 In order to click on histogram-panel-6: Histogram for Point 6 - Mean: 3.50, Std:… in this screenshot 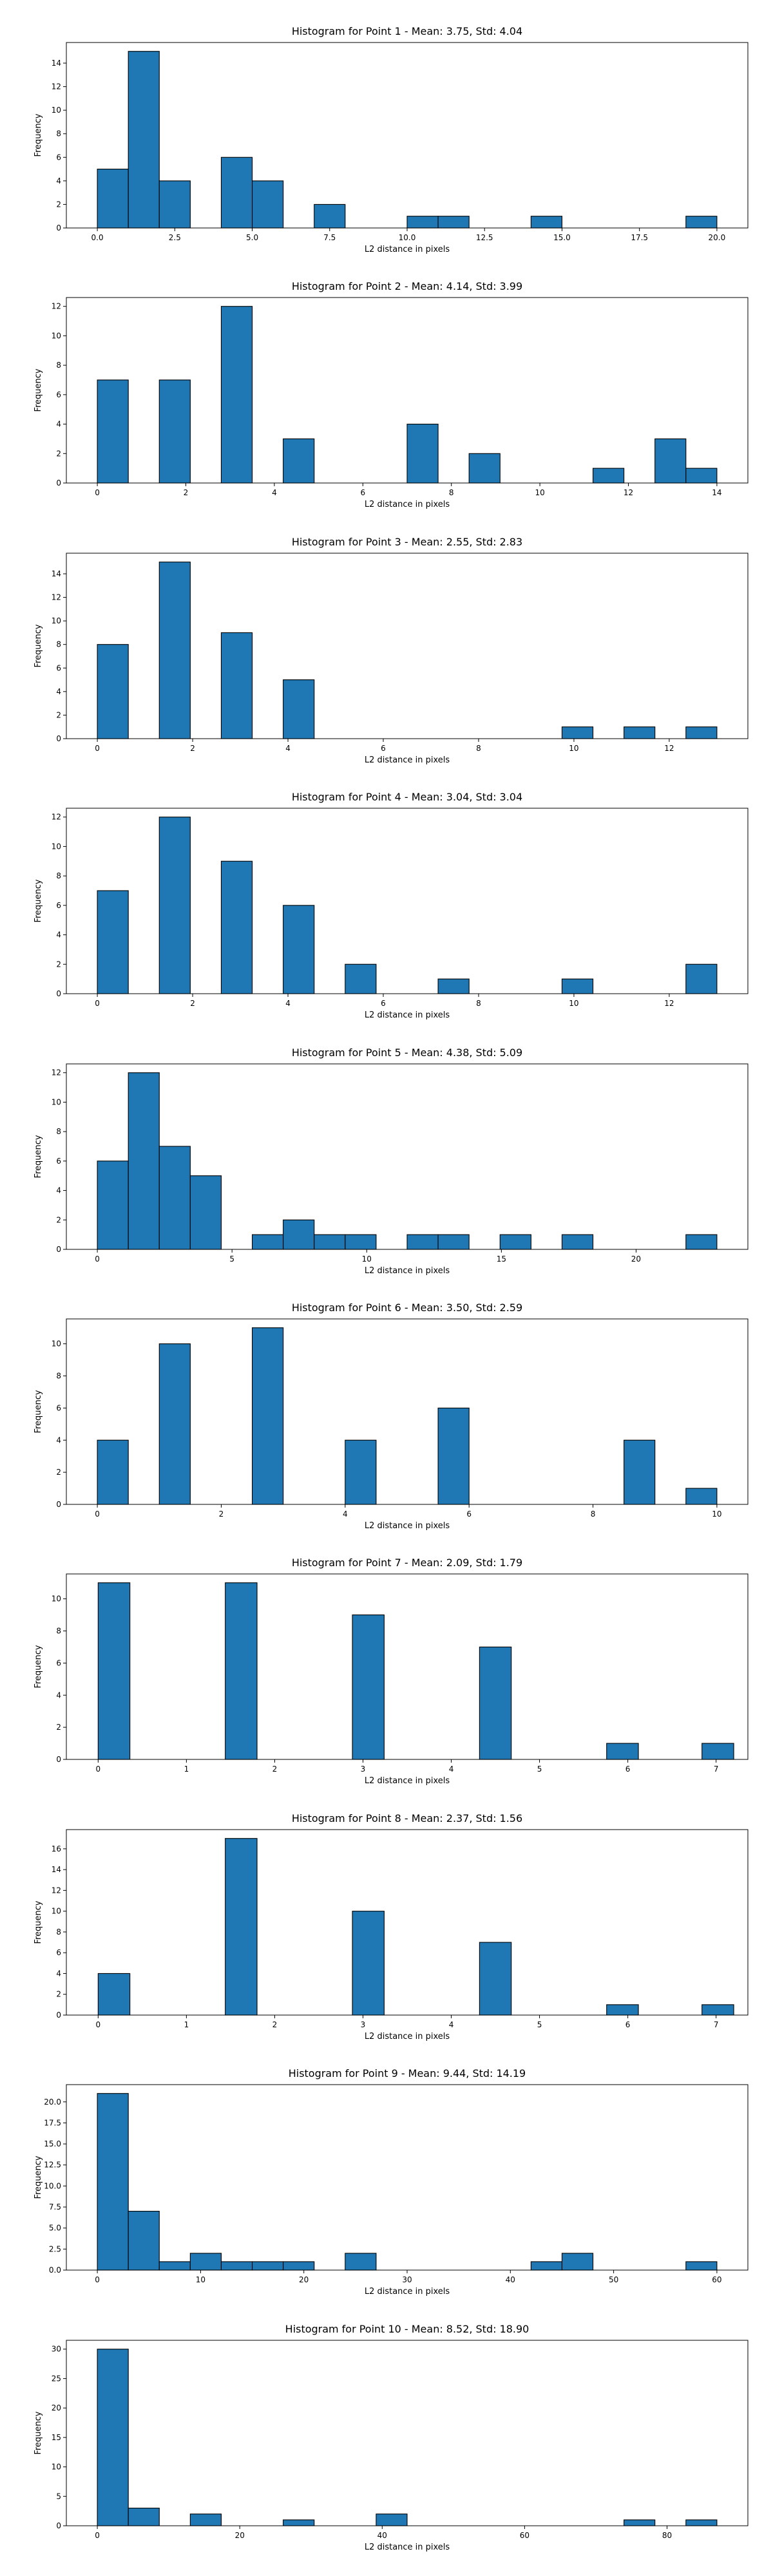, I will do `click(386, 1403)`.